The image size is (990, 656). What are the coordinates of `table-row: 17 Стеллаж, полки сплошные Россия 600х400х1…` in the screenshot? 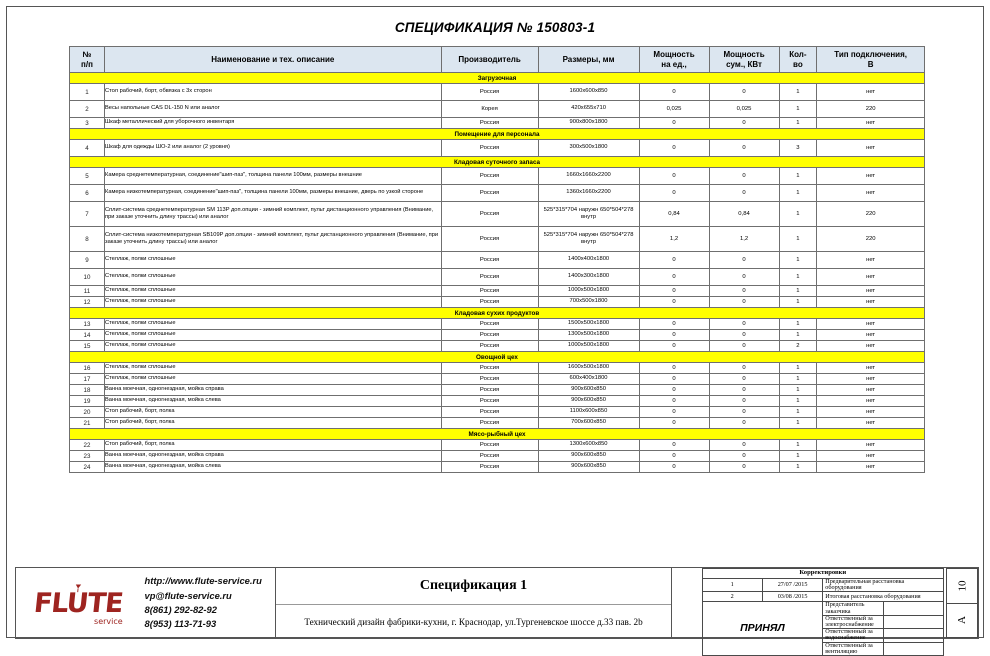 It's located at (497, 379).